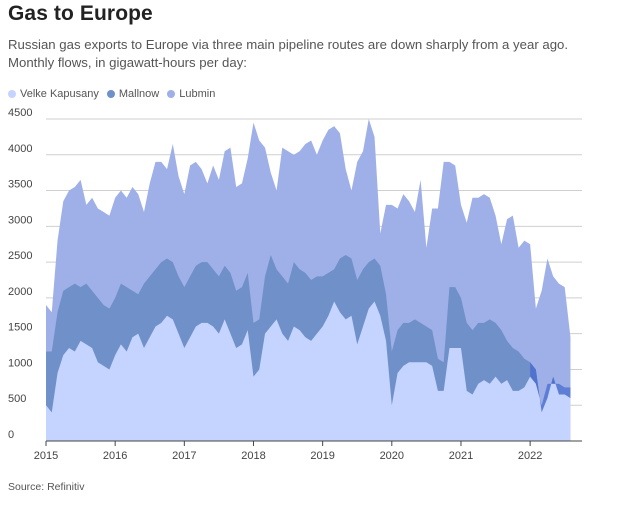 This screenshot has width=620, height=507. What do you see at coordinates (171, 94) in the screenshot?
I see `legend-swatch-lubmin` at bounding box center [171, 94].